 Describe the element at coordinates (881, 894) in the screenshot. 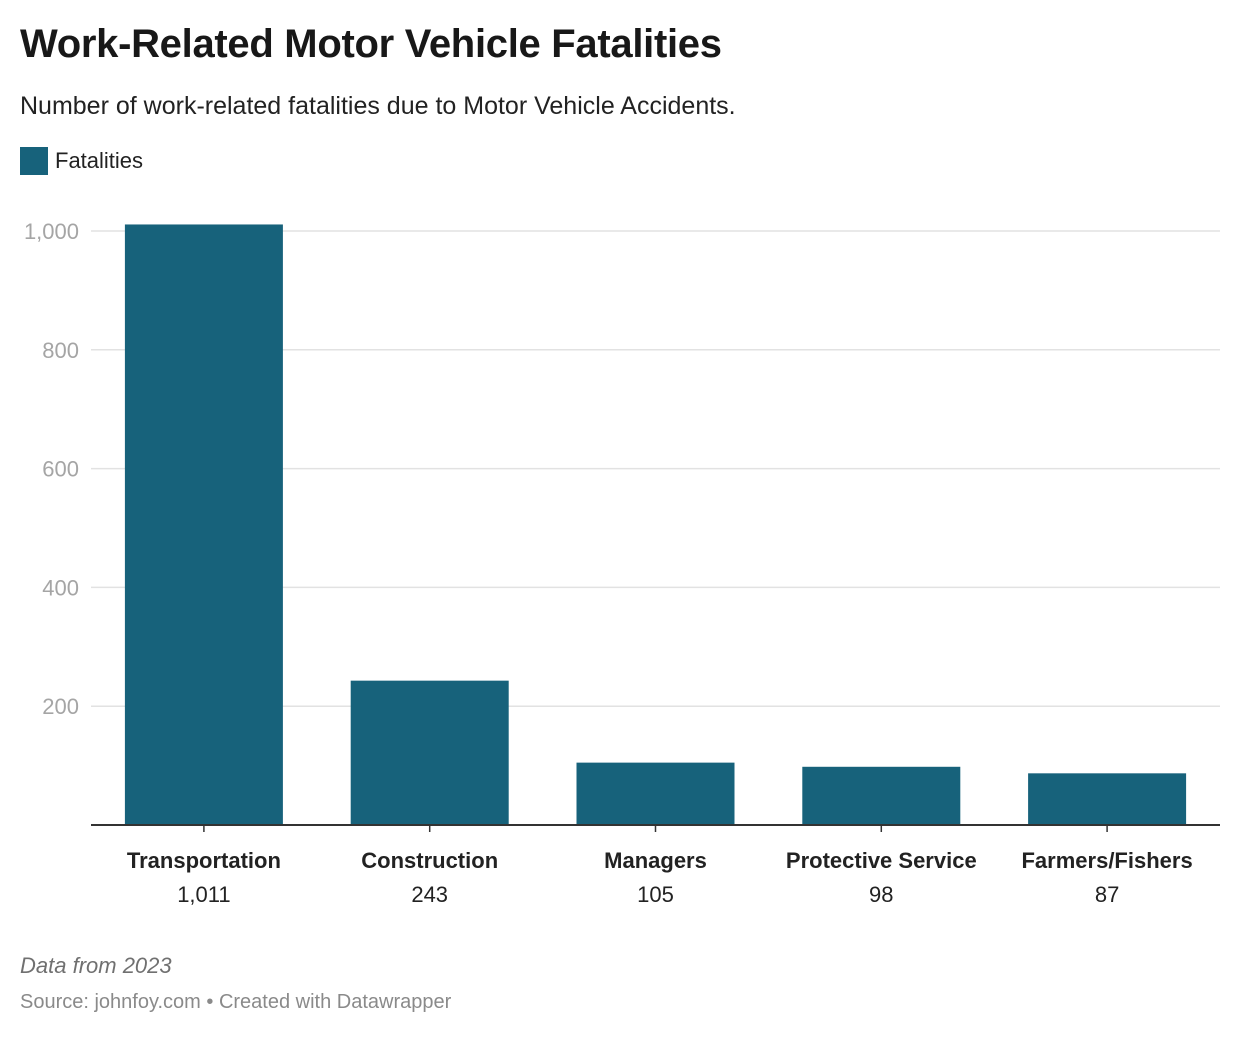

I see `value-label: 98` at that location.